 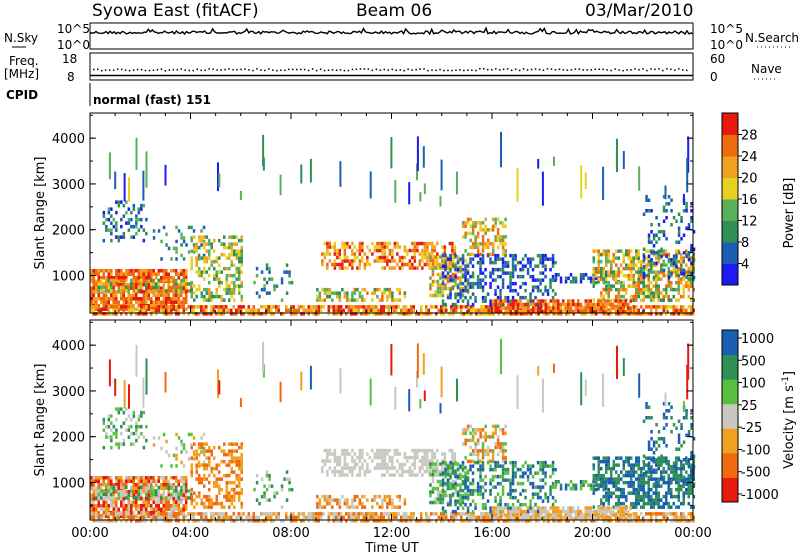 I want to click on y-tick-label: 4000, so click(x=68, y=139).